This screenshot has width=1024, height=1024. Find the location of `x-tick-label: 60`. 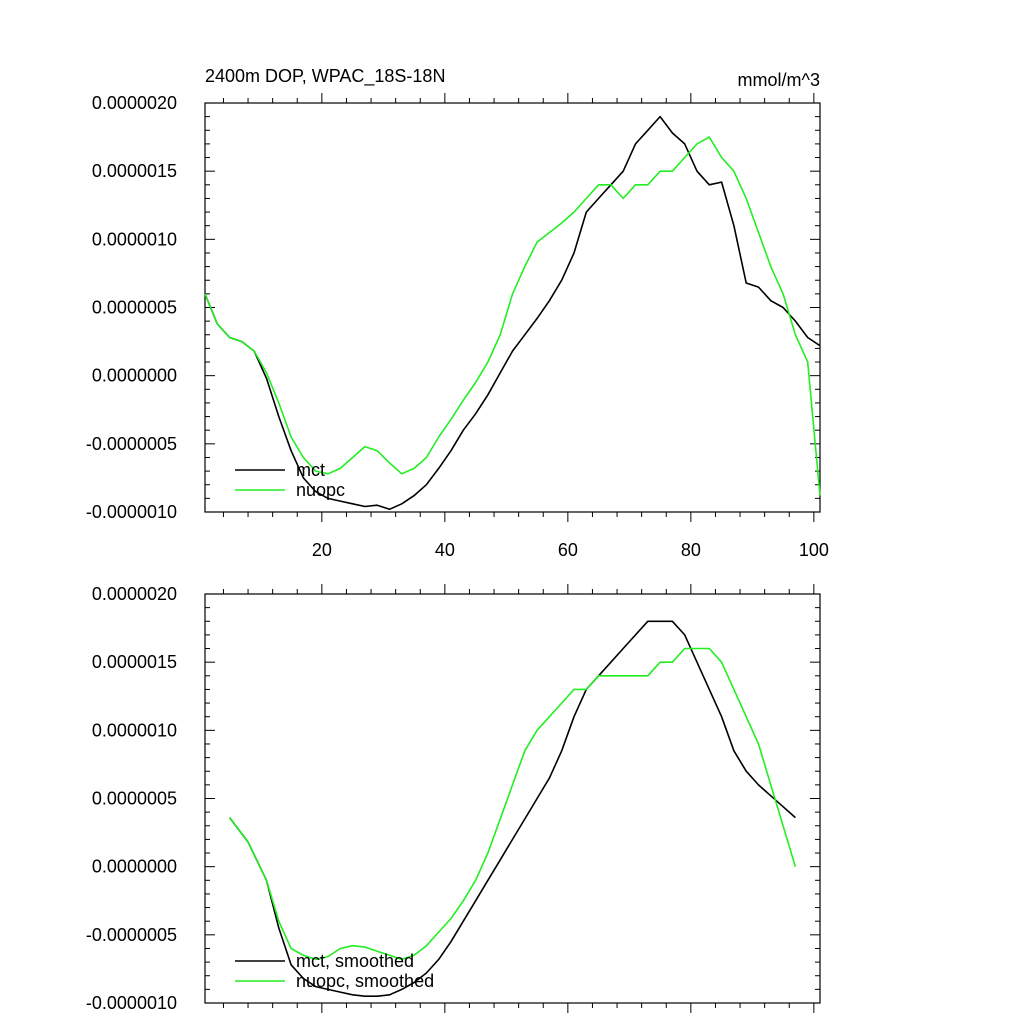

x-tick-label: 60 is located at coordinates (568, 550).